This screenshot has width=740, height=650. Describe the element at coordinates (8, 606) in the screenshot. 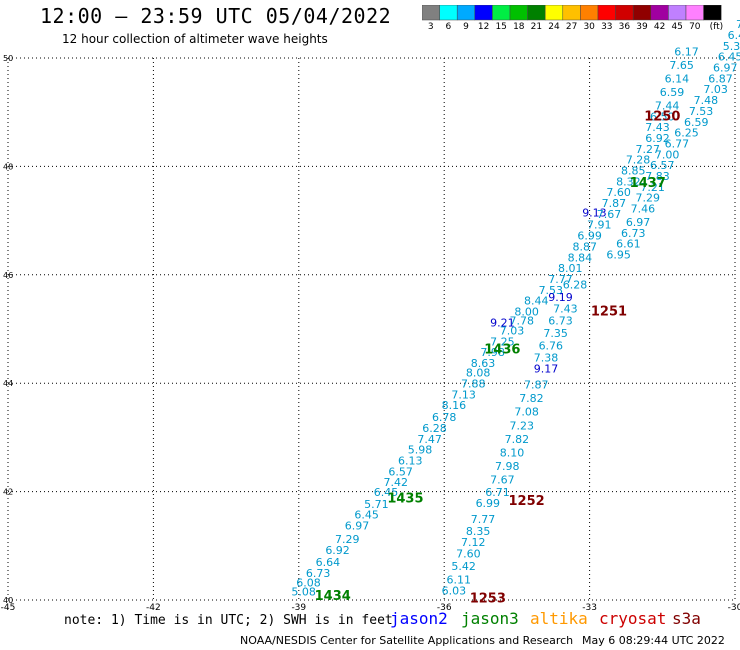

I see `lon-tick-label: -45` at that location.